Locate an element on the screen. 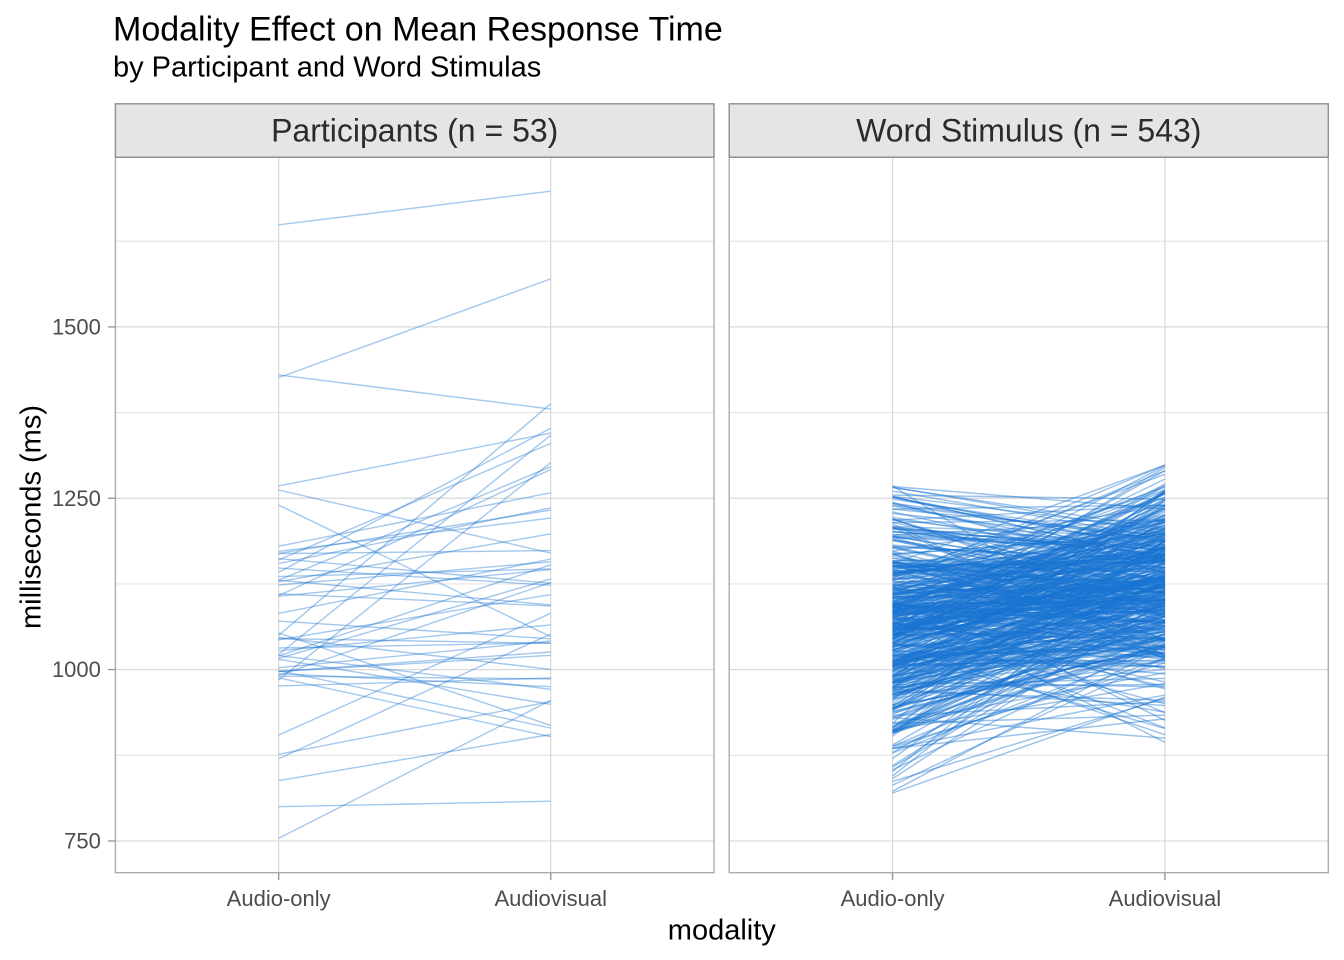  svg-text: 1250 is located at coordinates (76, 498).